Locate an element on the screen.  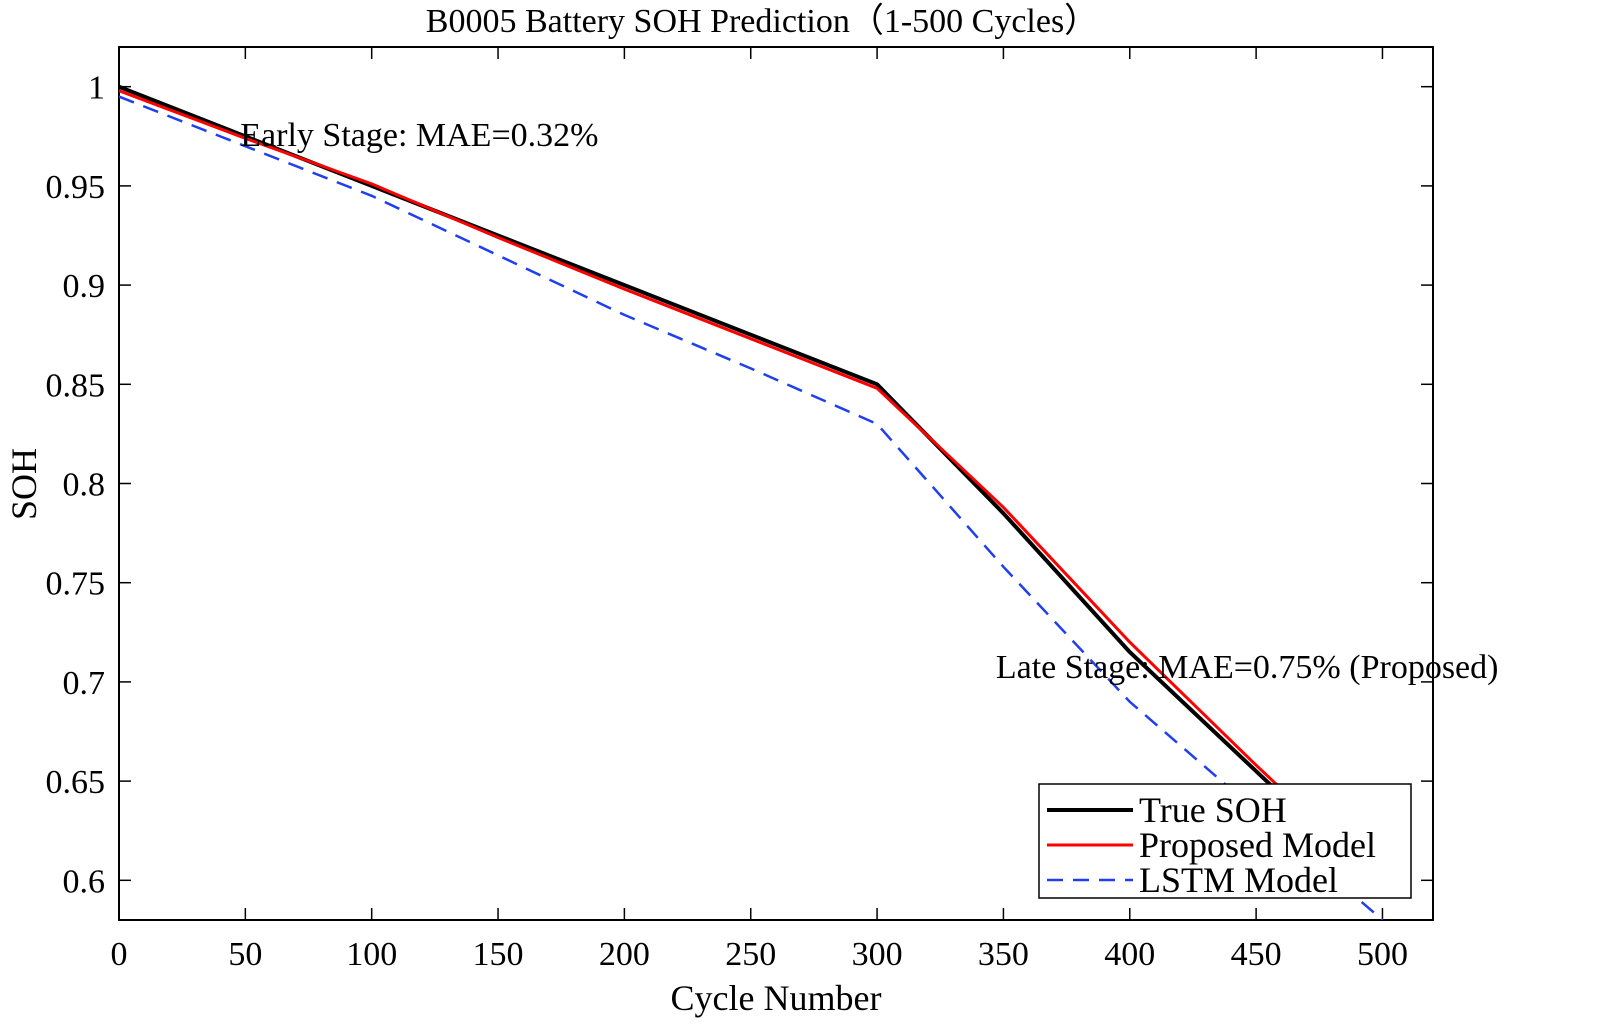
legend-label: LSTM Model is located at coordinates (1238, 880).